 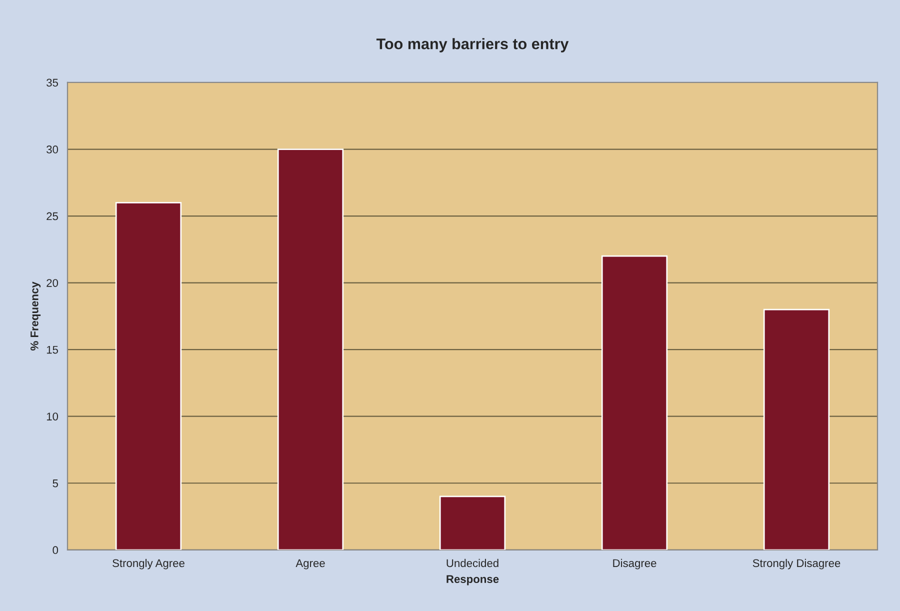 I want to click on chart-title: Too many barriers to entry, so click(x=472, y=45).